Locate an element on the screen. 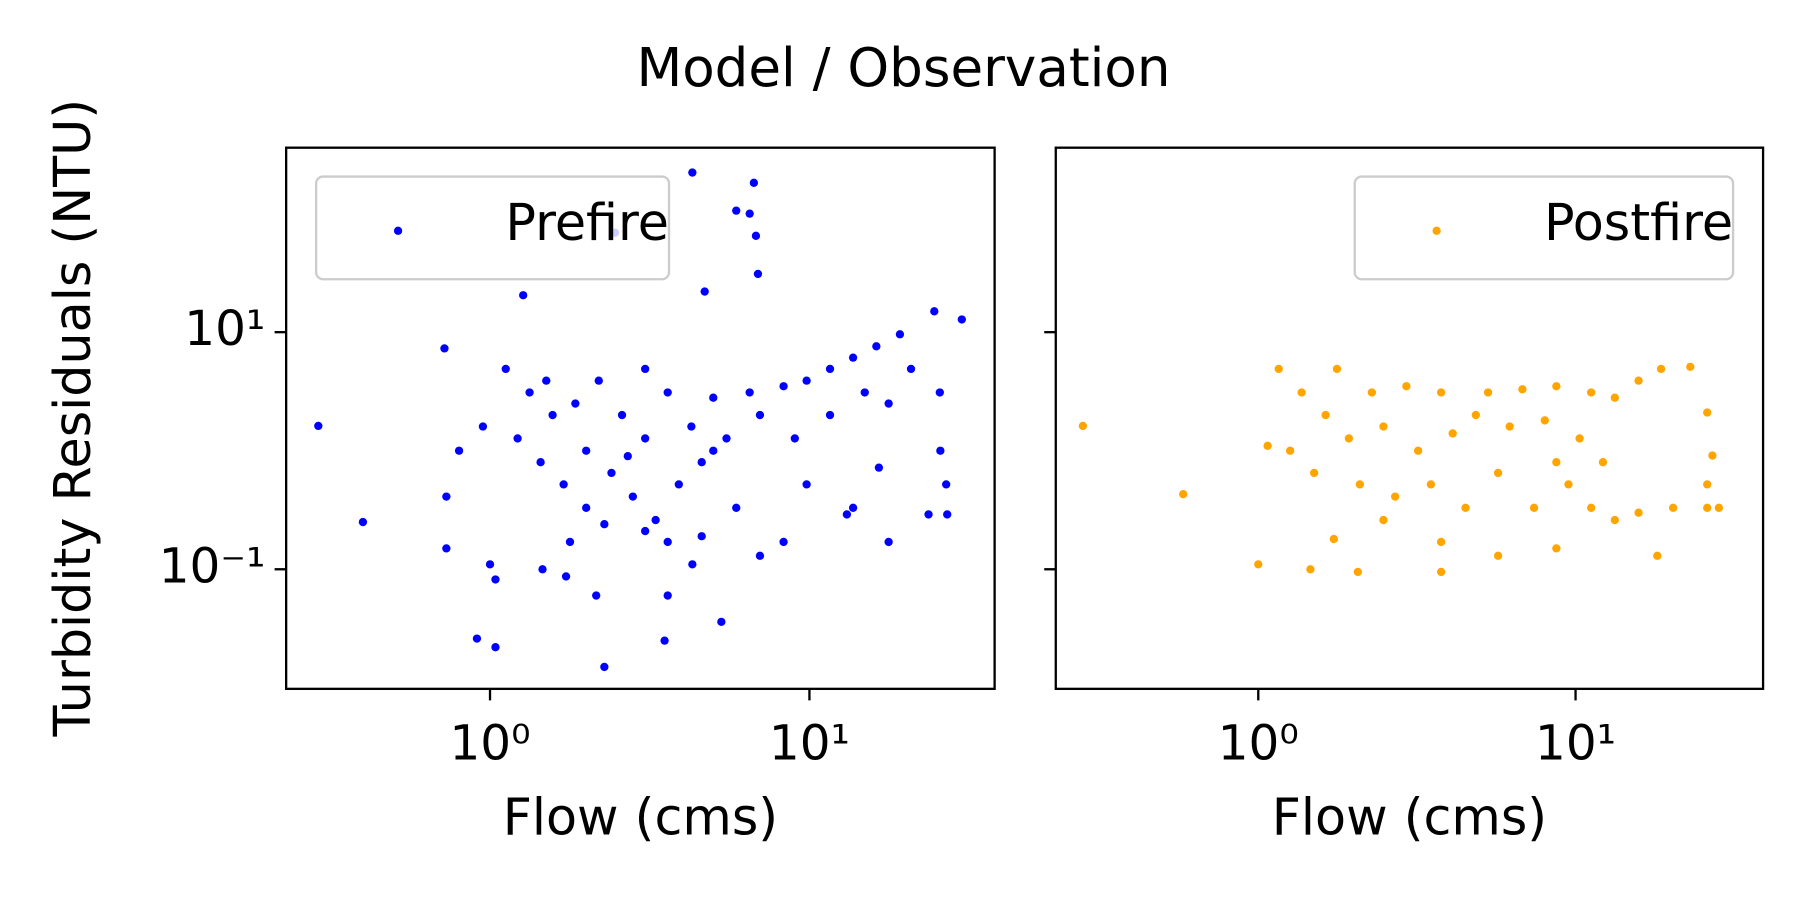 The width and height of the screenshot is (1800, 900). x-tick-label: 10¹ is located at coordinates (809, 744).